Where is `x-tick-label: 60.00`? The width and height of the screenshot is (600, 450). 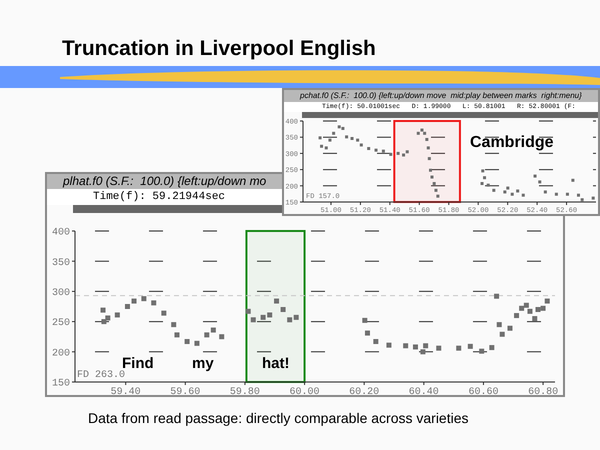
x-tick-label: 60.00 is located at coordinates (305, 392).